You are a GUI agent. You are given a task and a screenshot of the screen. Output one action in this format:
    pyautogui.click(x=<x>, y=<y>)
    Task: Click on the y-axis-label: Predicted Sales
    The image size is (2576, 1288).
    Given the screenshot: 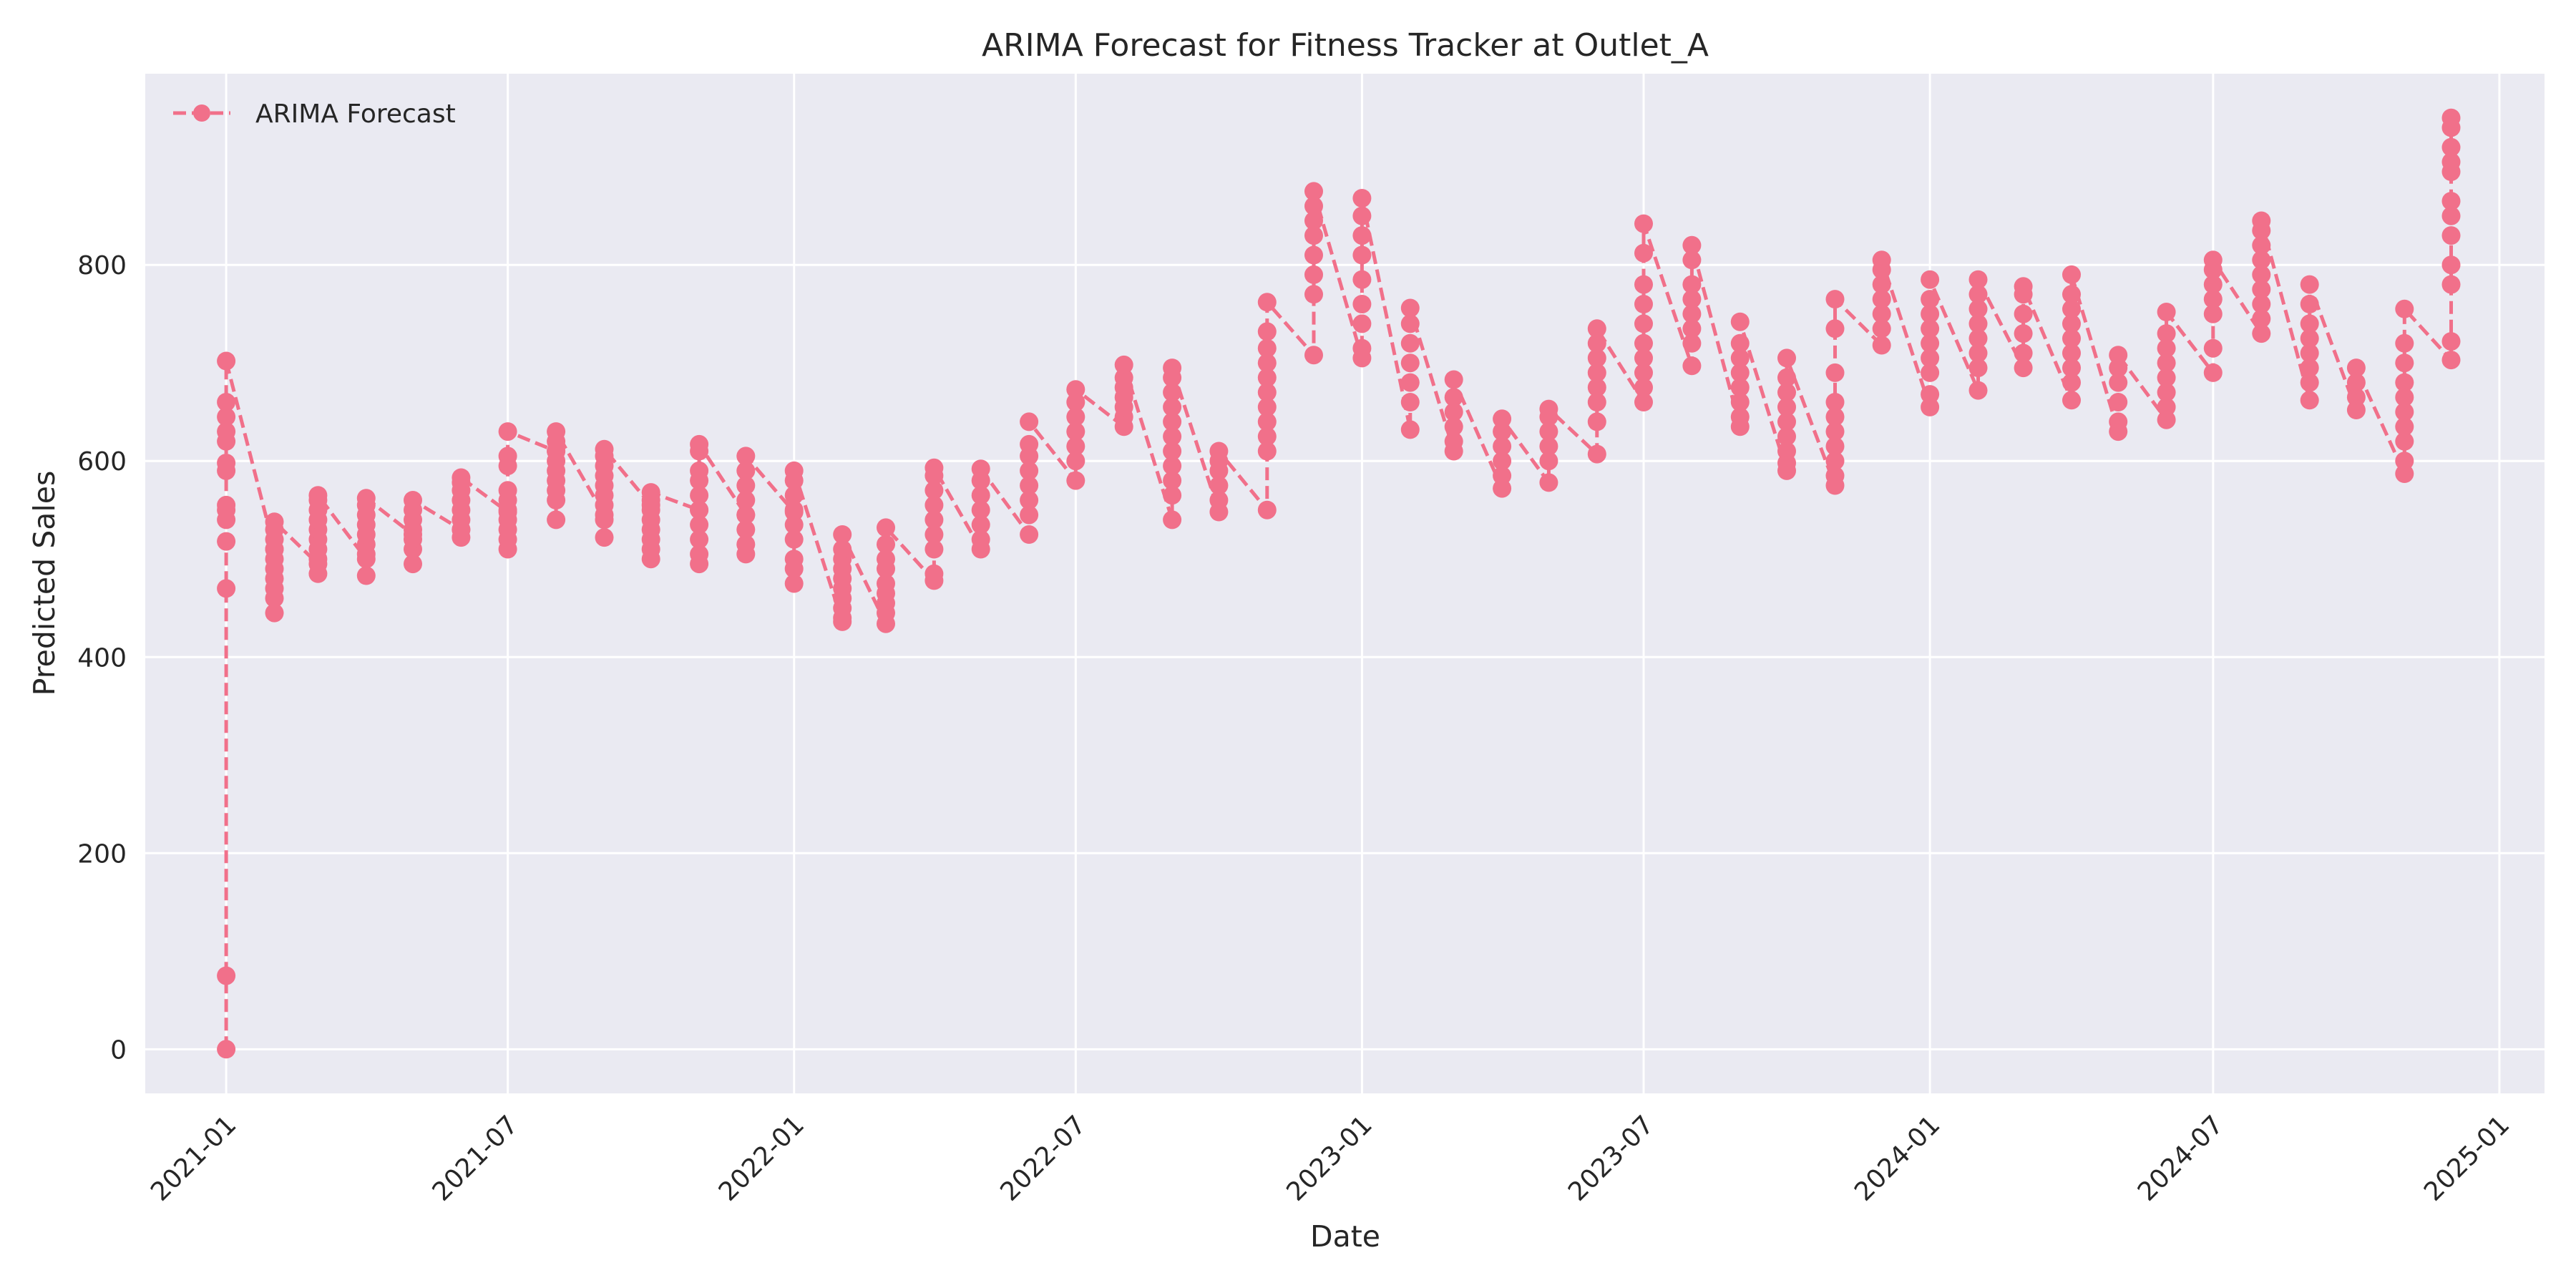 What is the action you would take?
    pyautogui.click(x=44, y=583)
    